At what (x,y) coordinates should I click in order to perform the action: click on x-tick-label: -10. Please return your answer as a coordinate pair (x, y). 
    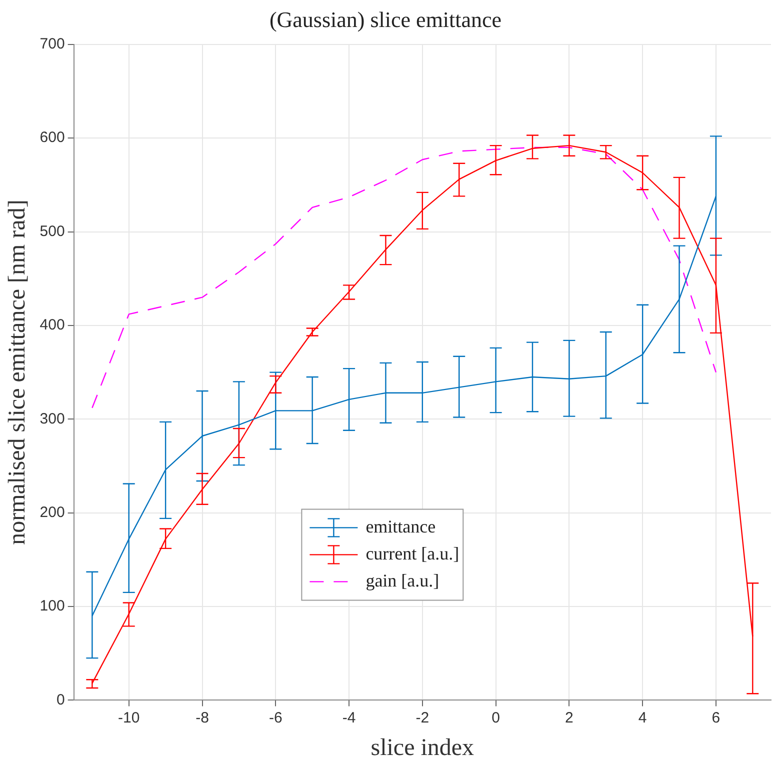
    Looking at the image, I should click on (129, 717).